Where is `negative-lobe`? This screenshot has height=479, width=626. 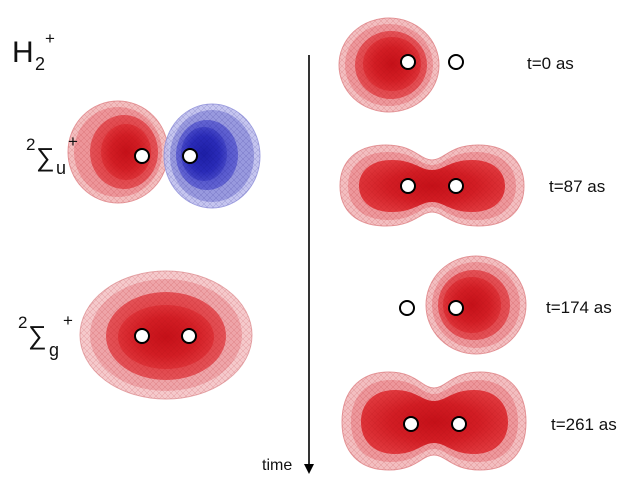 negative-lobe is located at coordinates (212, 156).